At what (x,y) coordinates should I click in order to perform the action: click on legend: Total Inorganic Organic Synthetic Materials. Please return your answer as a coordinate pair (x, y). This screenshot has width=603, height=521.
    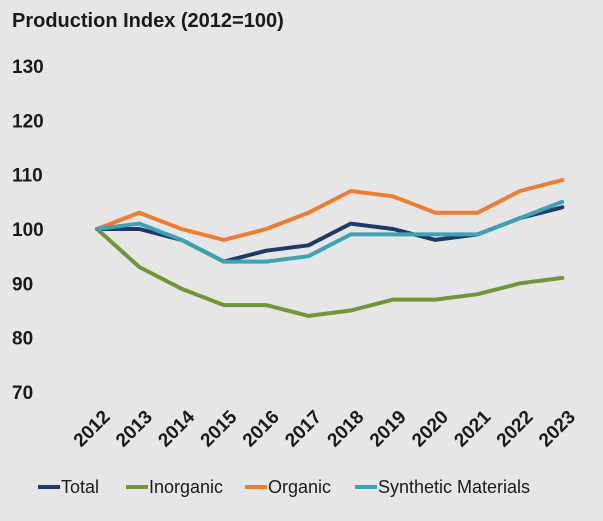
    Looking at the image, I should click on (284, 487).